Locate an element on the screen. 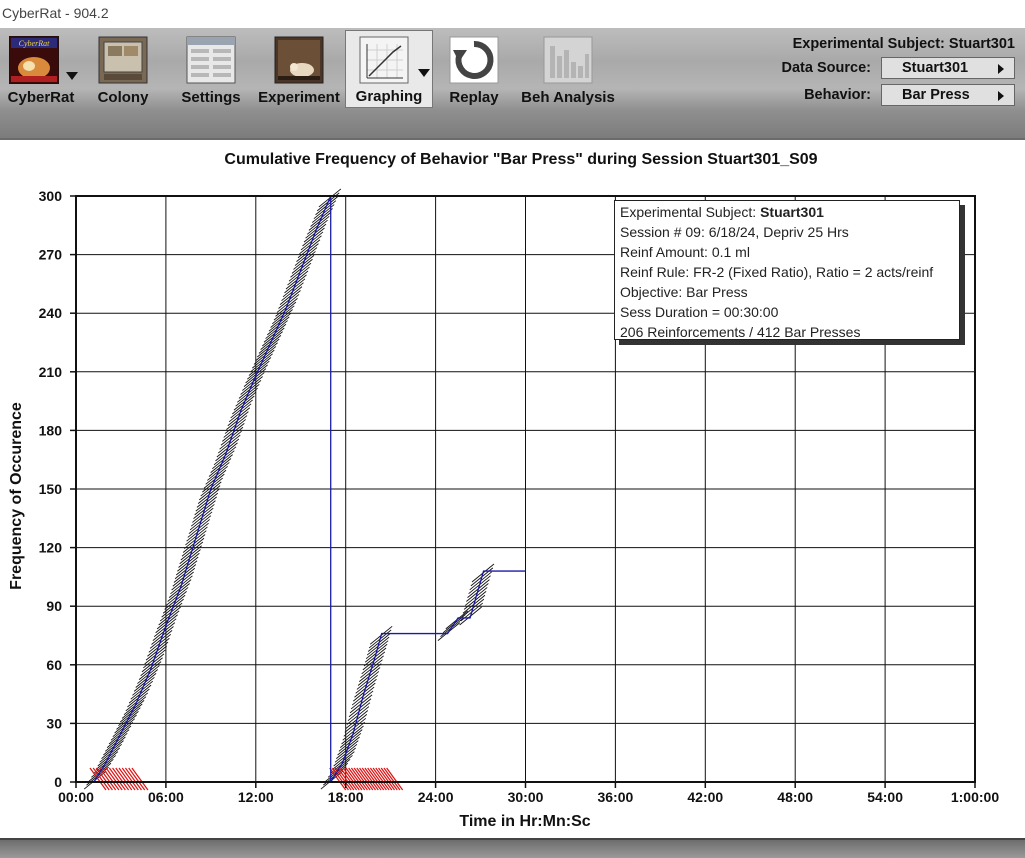  behavior-label: Behavior: is located at coordinates (837, 95).